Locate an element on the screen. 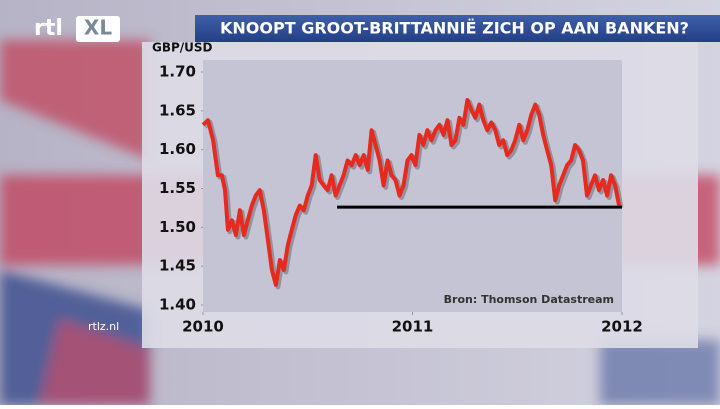 Image resolution: width=720 pixels, height=409 pixels. y-tick-label: 1.40 is located at coordinates (177, 305).